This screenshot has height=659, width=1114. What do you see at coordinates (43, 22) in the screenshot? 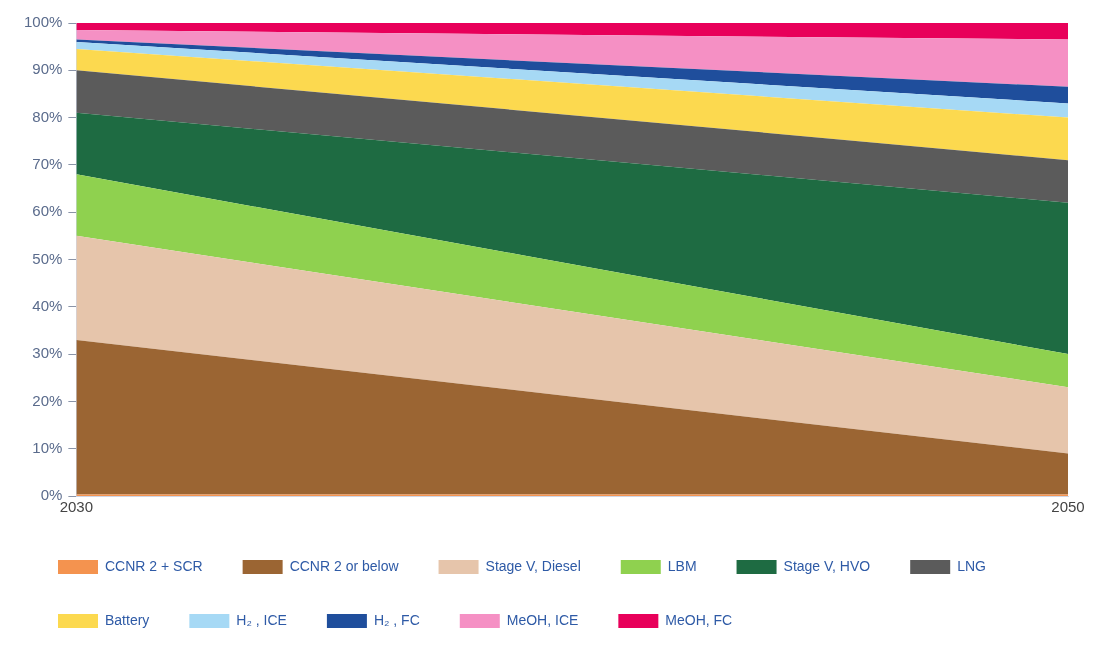
I see `y-tick-label: 100%` at bounding box center [43, 22].